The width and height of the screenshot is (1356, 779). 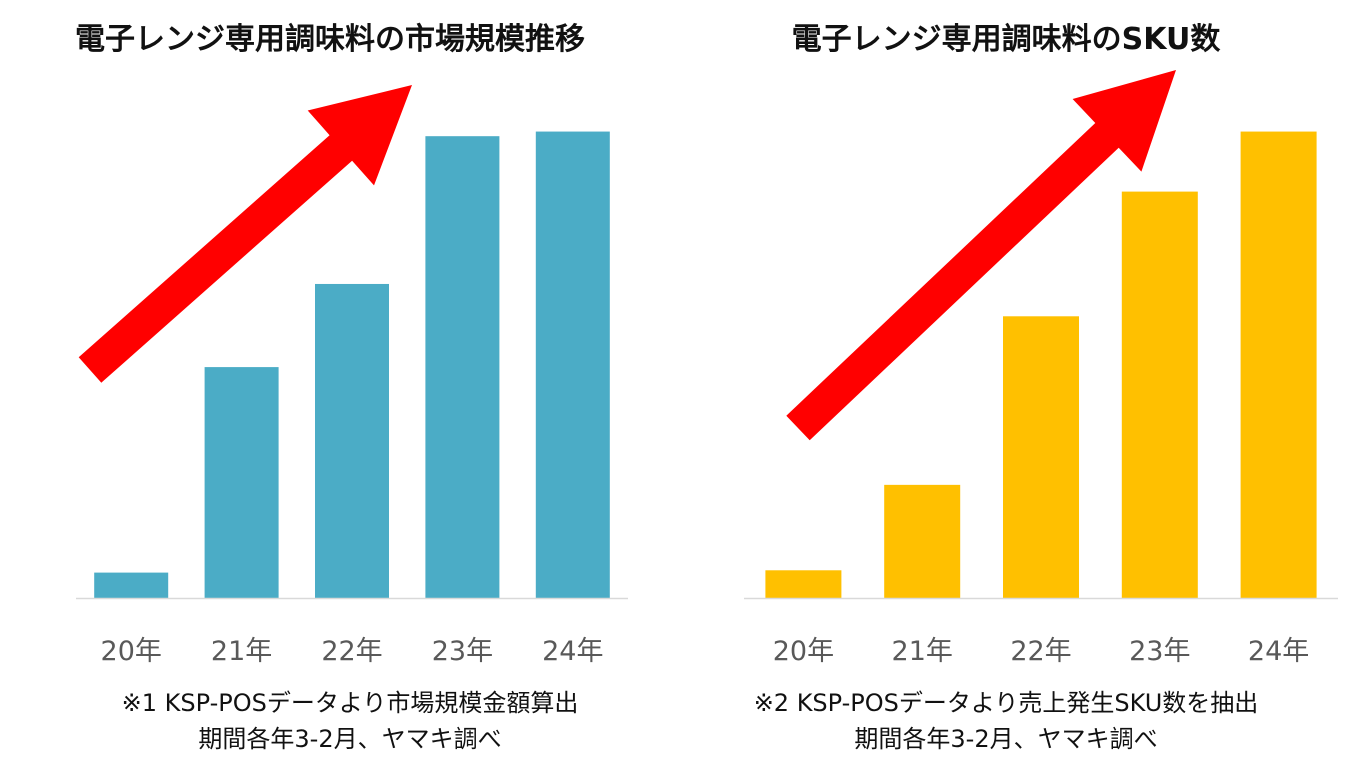 What do you see at coordinates (1006, 703) in the screenshot?
I see `note-line-1: ※2 KSP-POSデータより売上発生SKU数を抽出` at bounding box center [1006, 703].